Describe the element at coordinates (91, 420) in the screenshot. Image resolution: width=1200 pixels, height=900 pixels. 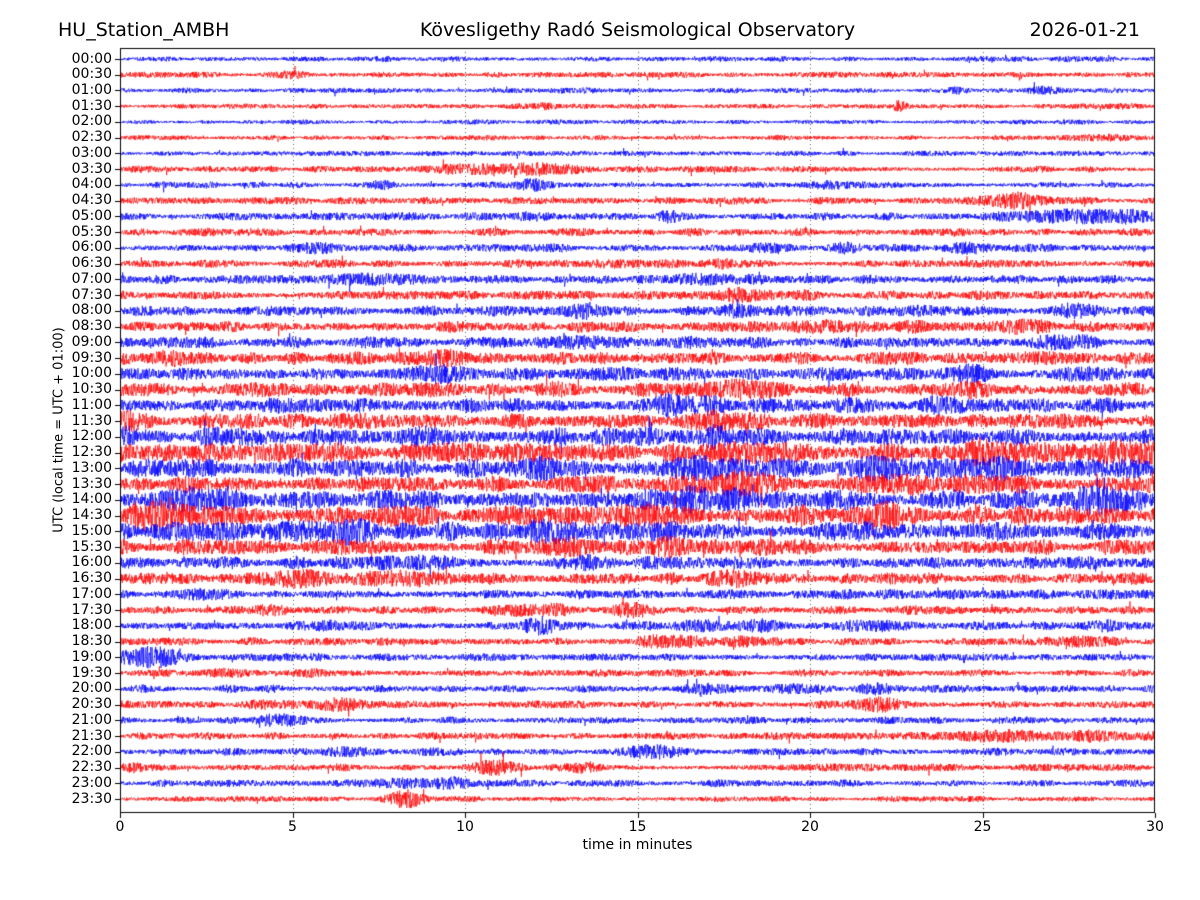
I see `y-tick-label: 11:30` at that location.